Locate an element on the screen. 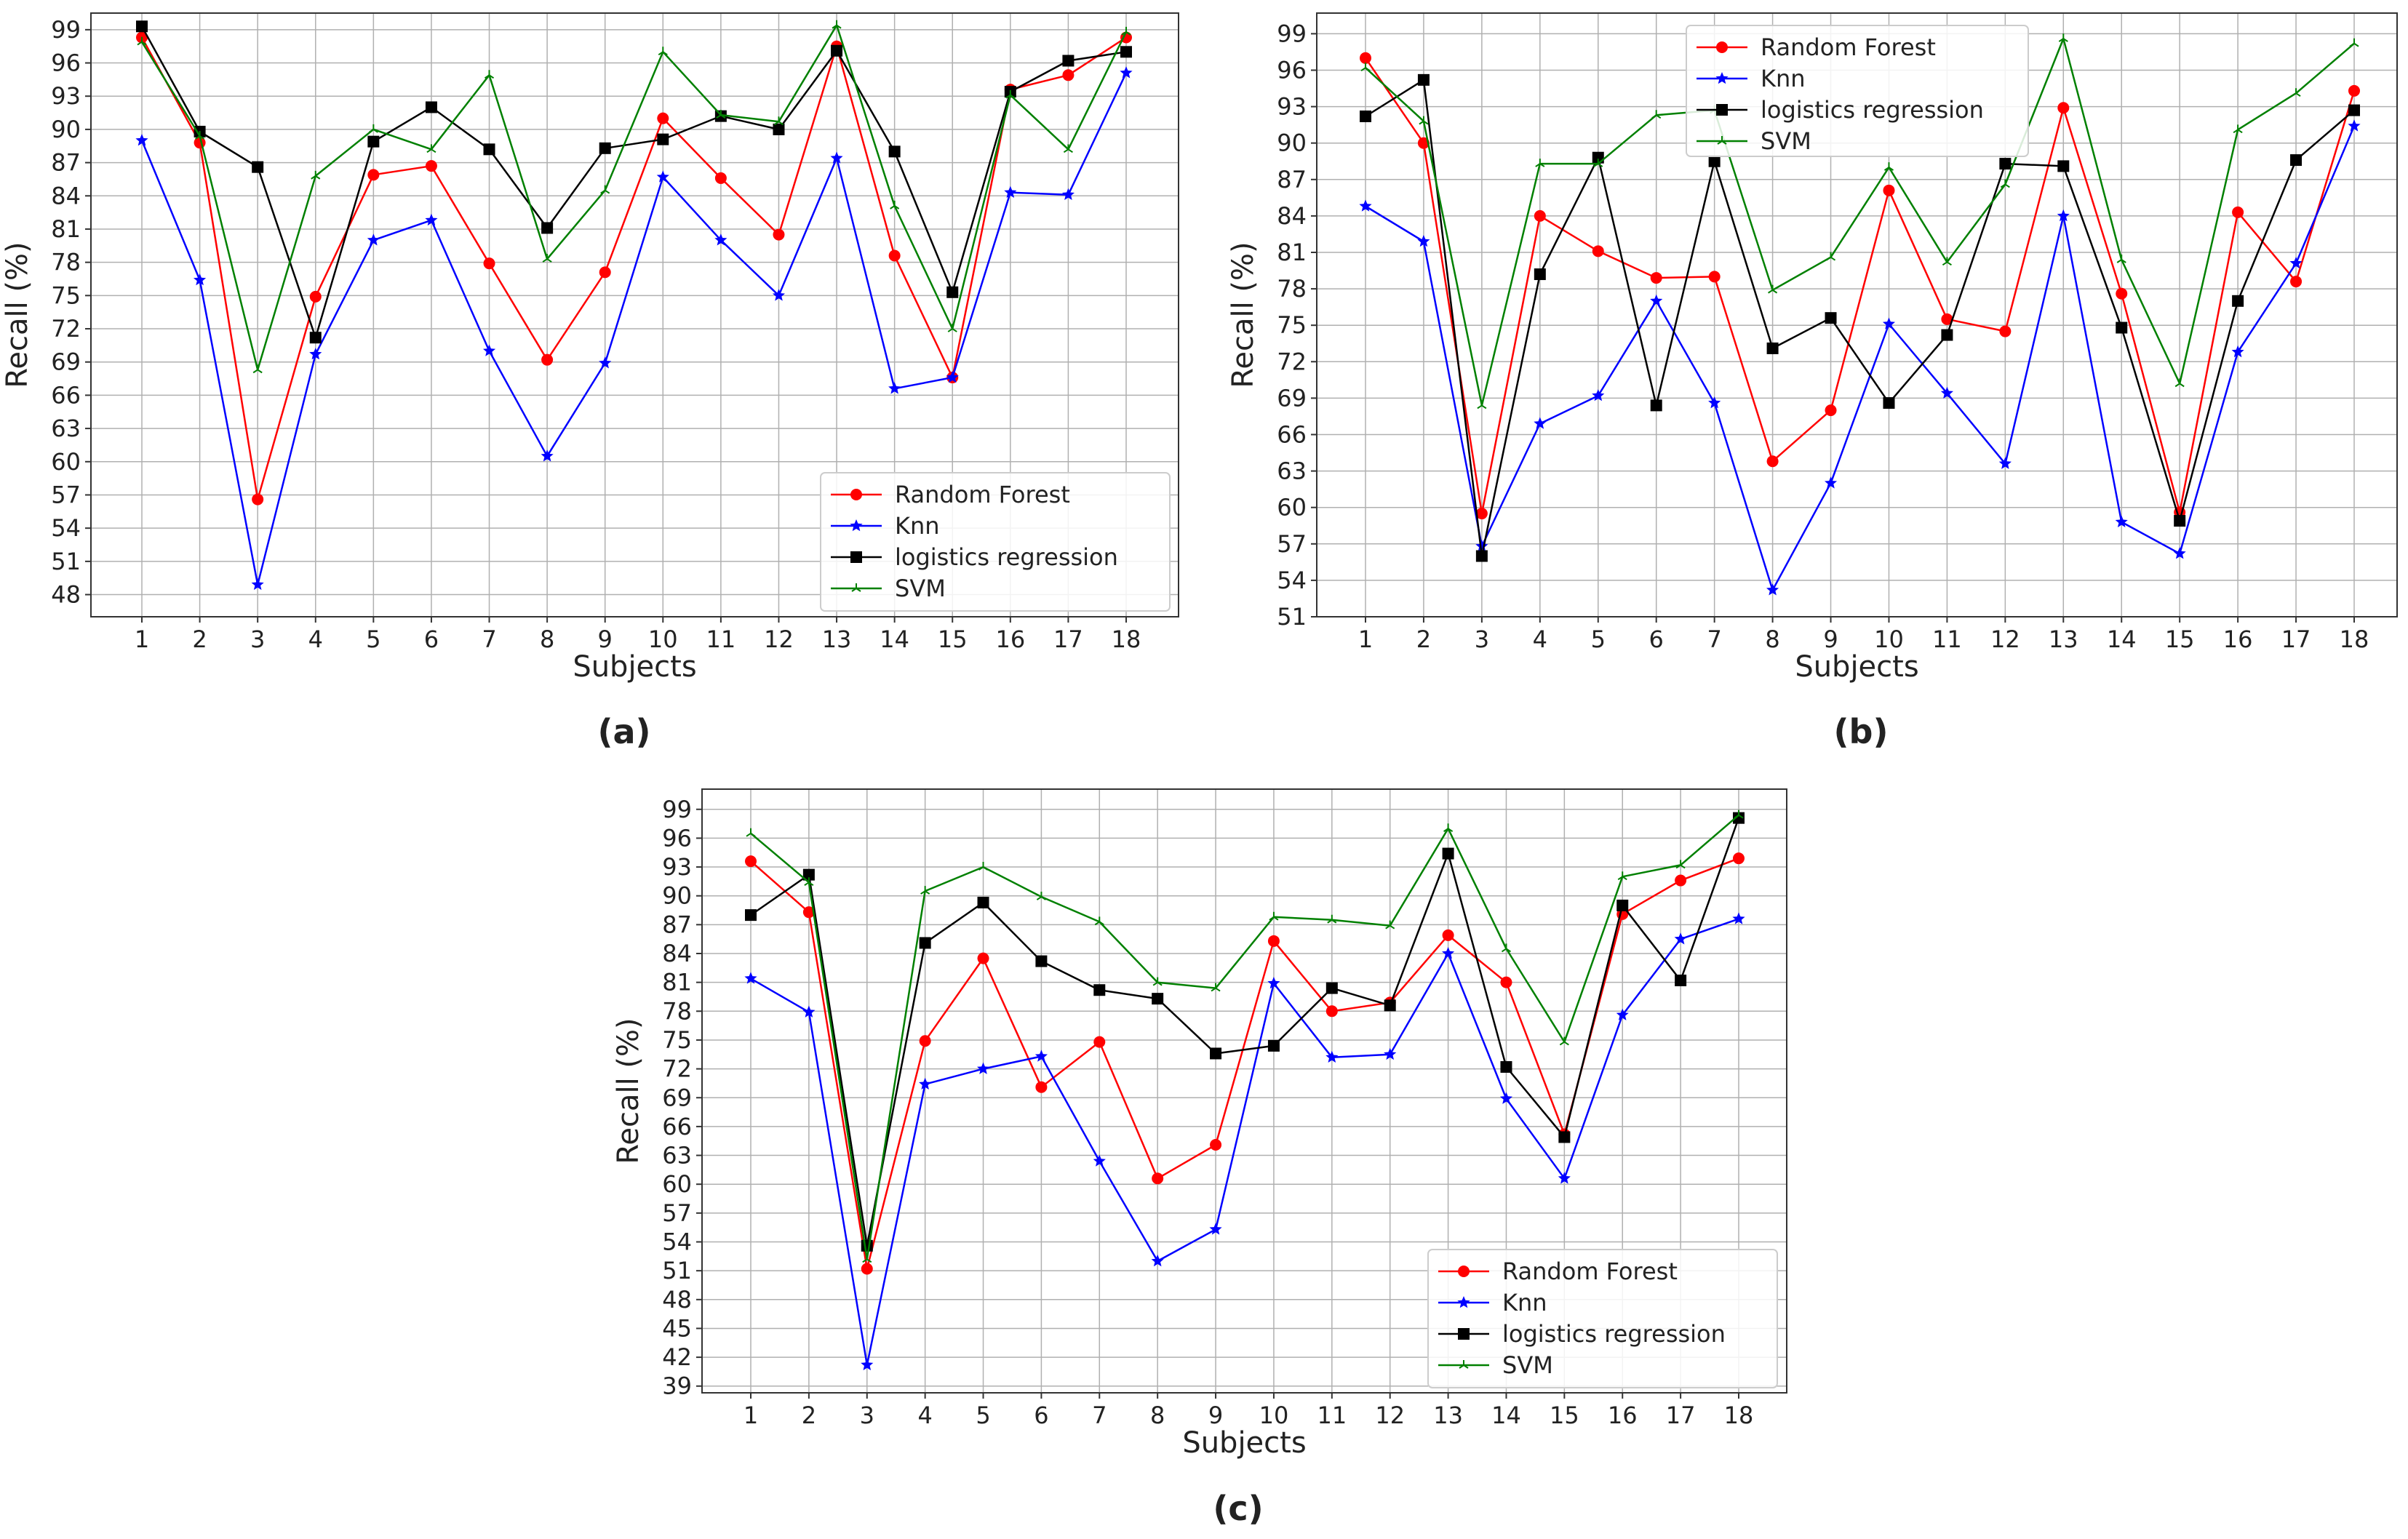  x-tick-label: 12 is located at coordinates (779, 639).